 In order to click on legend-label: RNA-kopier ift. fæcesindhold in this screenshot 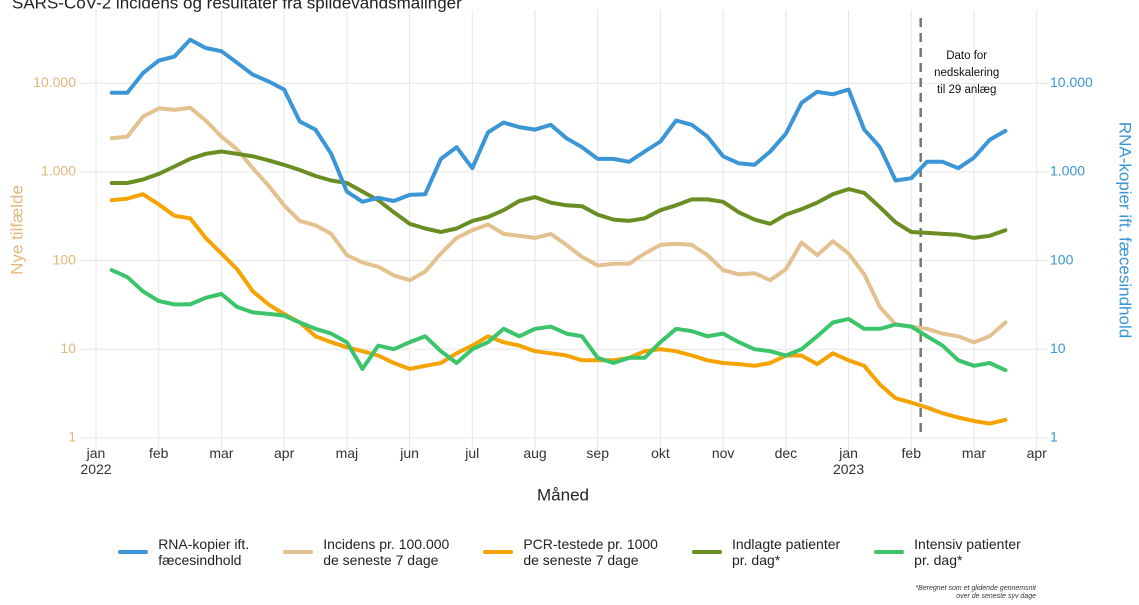, I will do `click(204, 552)`.